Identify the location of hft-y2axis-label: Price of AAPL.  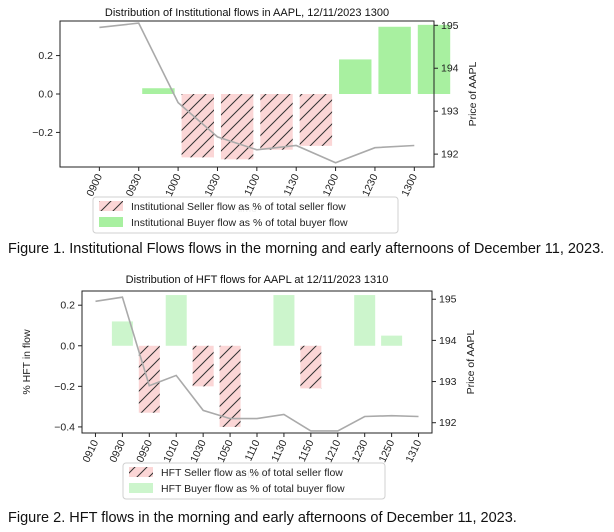
(471, 361).